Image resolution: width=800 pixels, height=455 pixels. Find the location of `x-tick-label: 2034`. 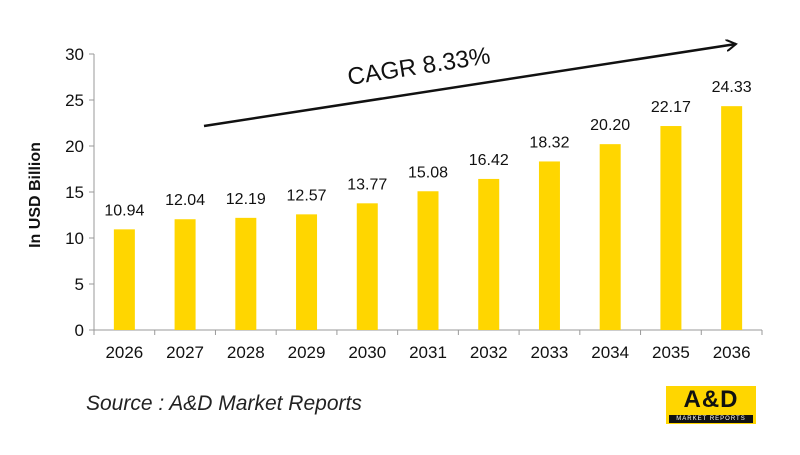

x-tick-label: 2034 is located at coordinates (610, 352).